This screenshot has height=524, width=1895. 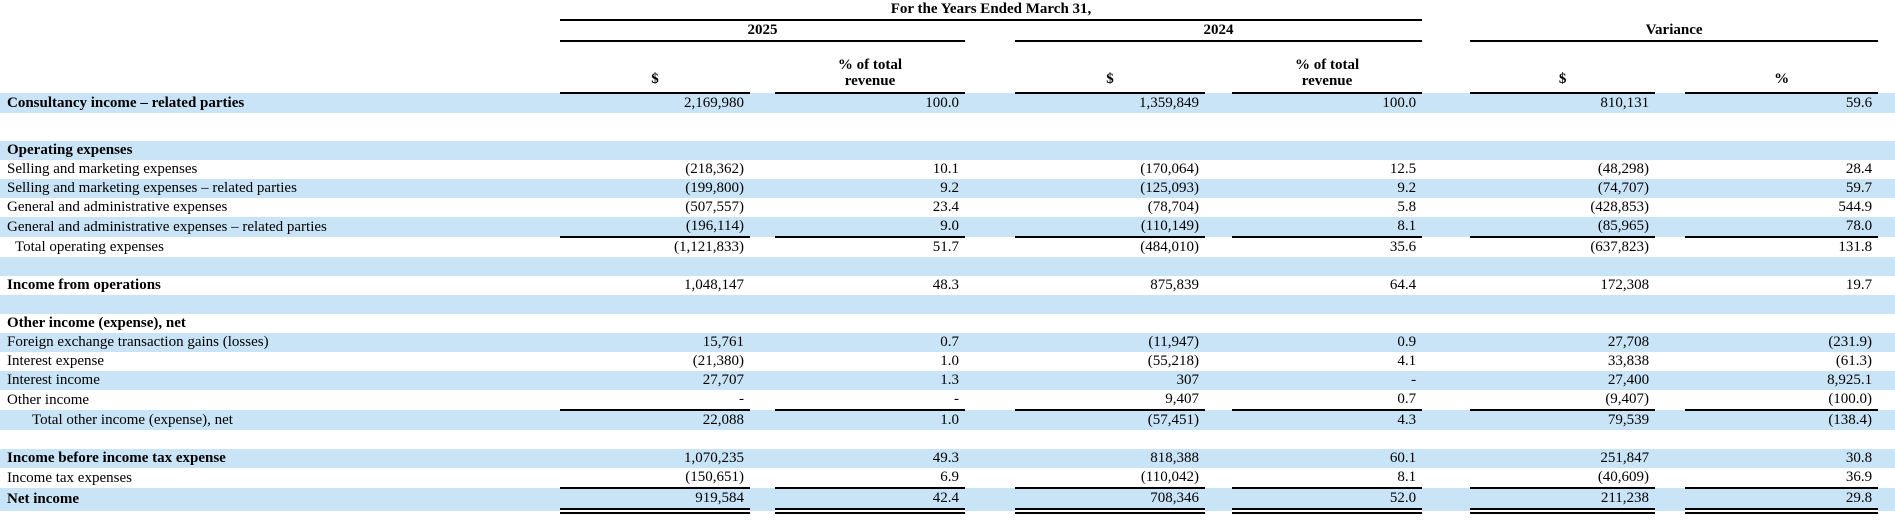 What do you see at coordinates (96, 323) in the screenshot?
I see `row-label: Other income (expense), net` at bounding box center [96, 323].